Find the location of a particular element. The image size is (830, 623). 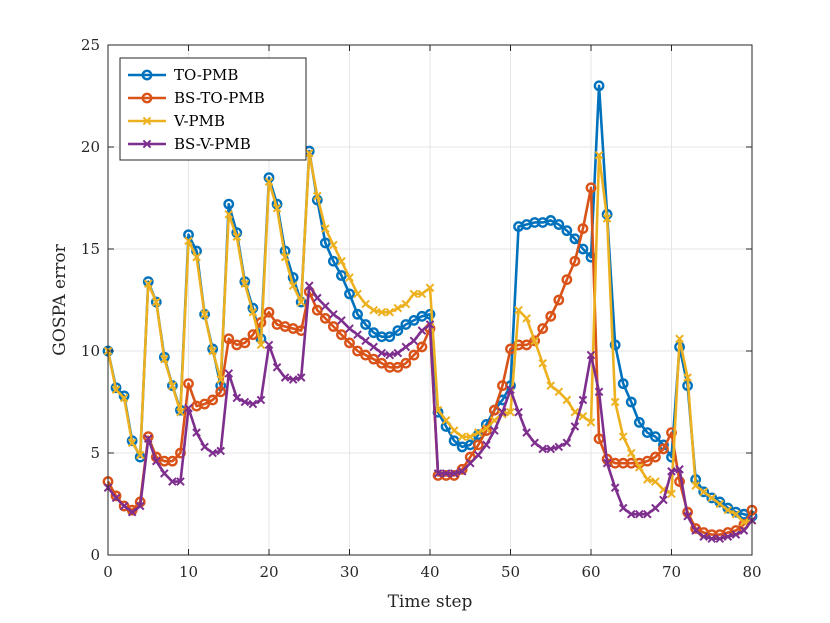

y-tick-label: 0 is located at coordinates (95, 555).